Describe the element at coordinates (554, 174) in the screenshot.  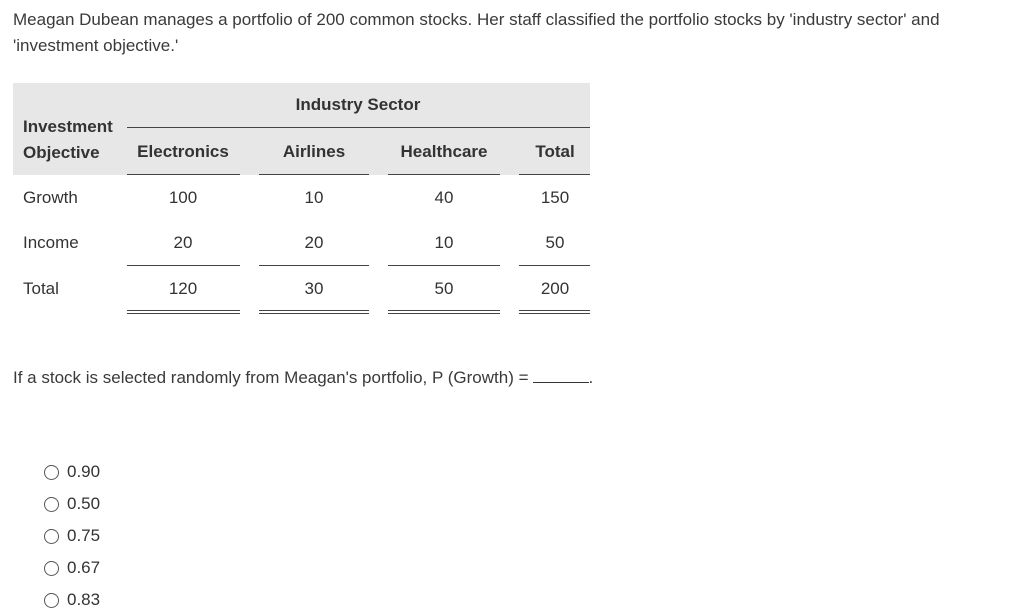
I see `col-rule-total` at that location.